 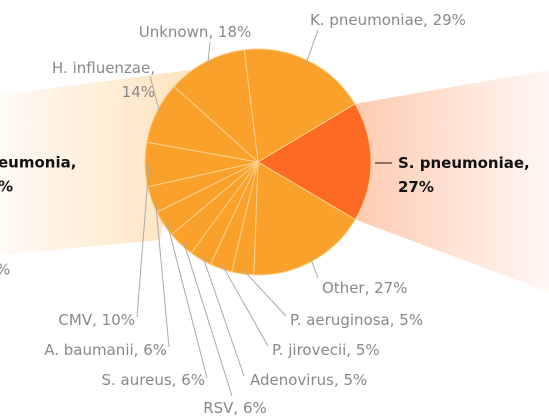 I want to click on clipped-label: eumonia,, so click(x=38, y=163).